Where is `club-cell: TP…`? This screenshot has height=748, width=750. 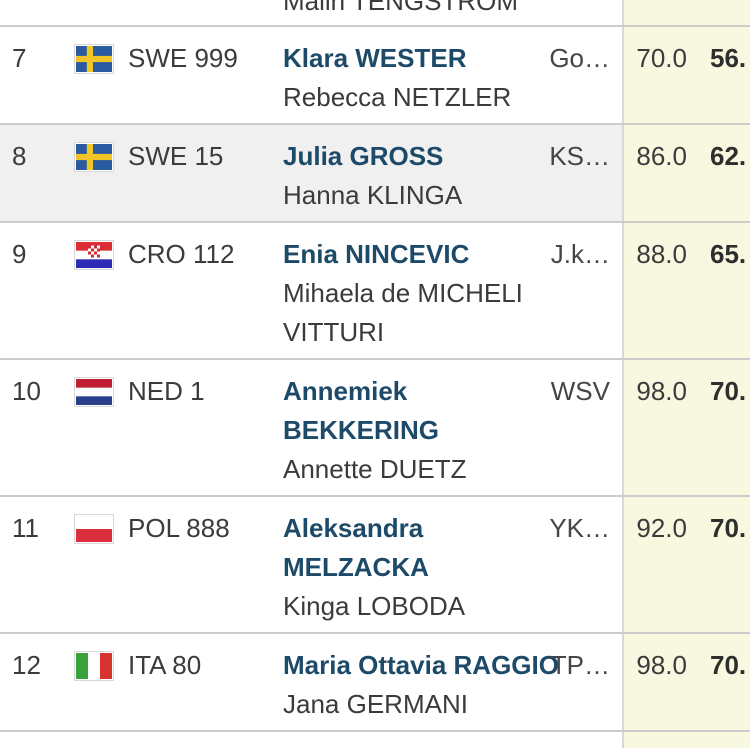
club-cell: TP… is located at coordinates (580, 665).